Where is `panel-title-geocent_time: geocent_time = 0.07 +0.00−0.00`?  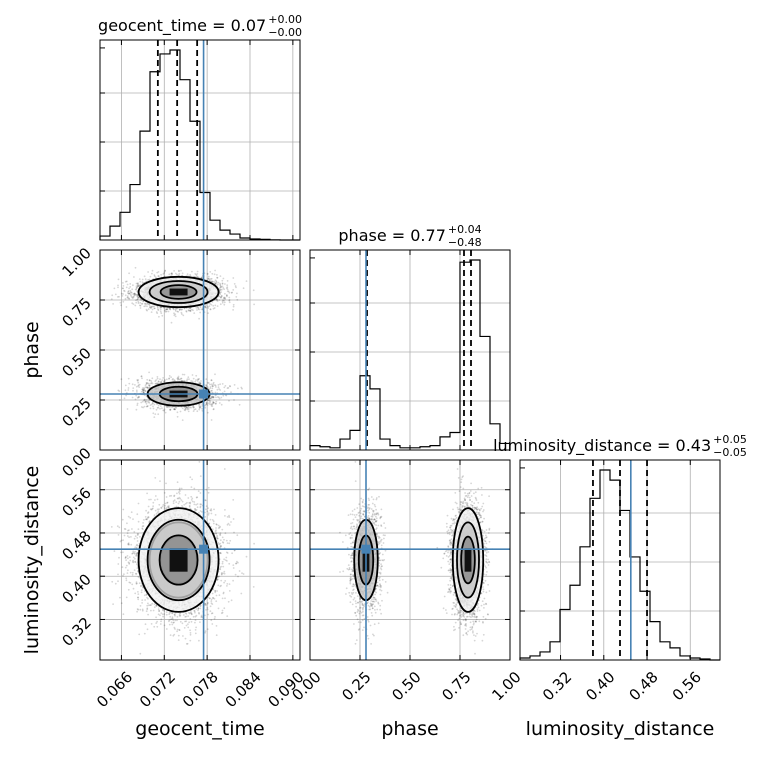 panel-title-geocent_time: geocent_time = 0.07 +0.00−0.00 is located at coordinates (200, 26).